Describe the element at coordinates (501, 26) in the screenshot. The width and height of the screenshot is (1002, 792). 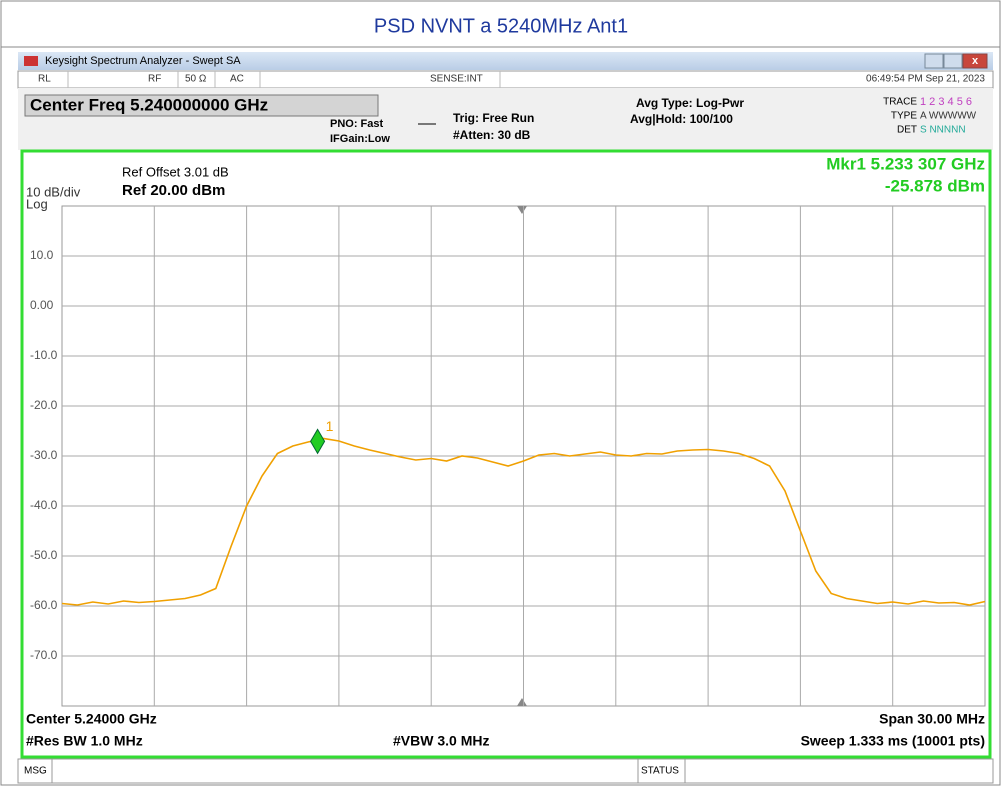
I see `page-title: PSD NVNT a 5240MHz Ant1` at that location.